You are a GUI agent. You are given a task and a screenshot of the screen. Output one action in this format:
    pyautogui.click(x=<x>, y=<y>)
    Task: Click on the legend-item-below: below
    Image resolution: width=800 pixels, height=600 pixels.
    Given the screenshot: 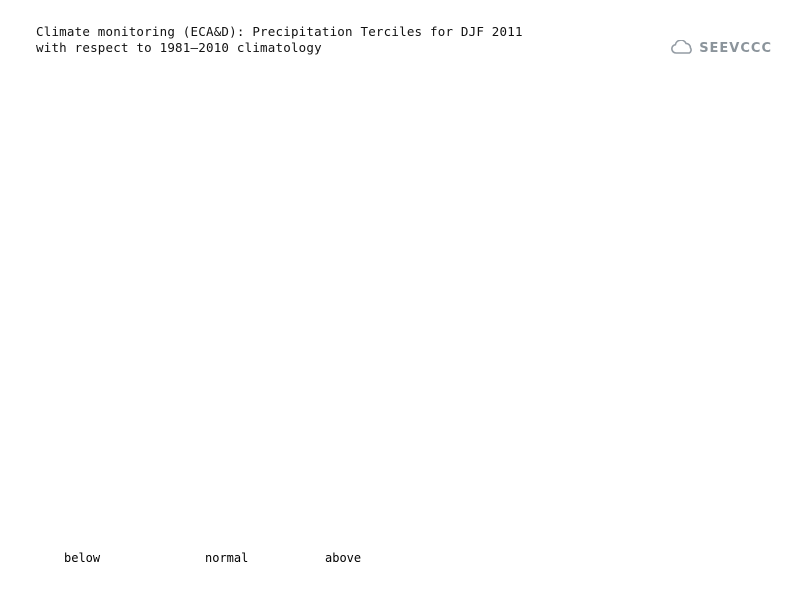 What is the action you would take?
    pyautogui.click(x=72, y=558)
    